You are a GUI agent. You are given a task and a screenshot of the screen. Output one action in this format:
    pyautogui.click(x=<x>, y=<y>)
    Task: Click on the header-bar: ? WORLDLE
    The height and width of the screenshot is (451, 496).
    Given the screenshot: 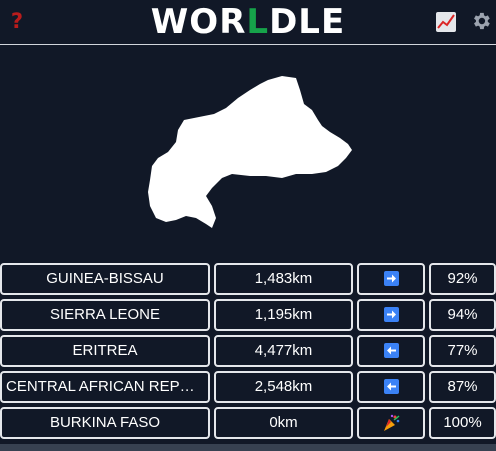 What is the action you would take?
    pyautogui.click(x=248, y=22)
    